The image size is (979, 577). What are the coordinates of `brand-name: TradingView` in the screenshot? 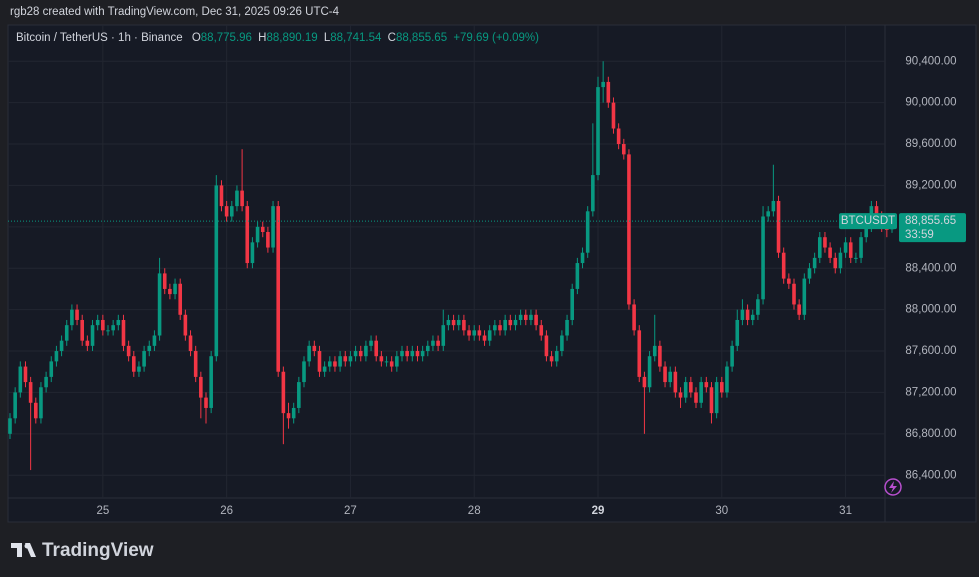 It's located at (98, 550).